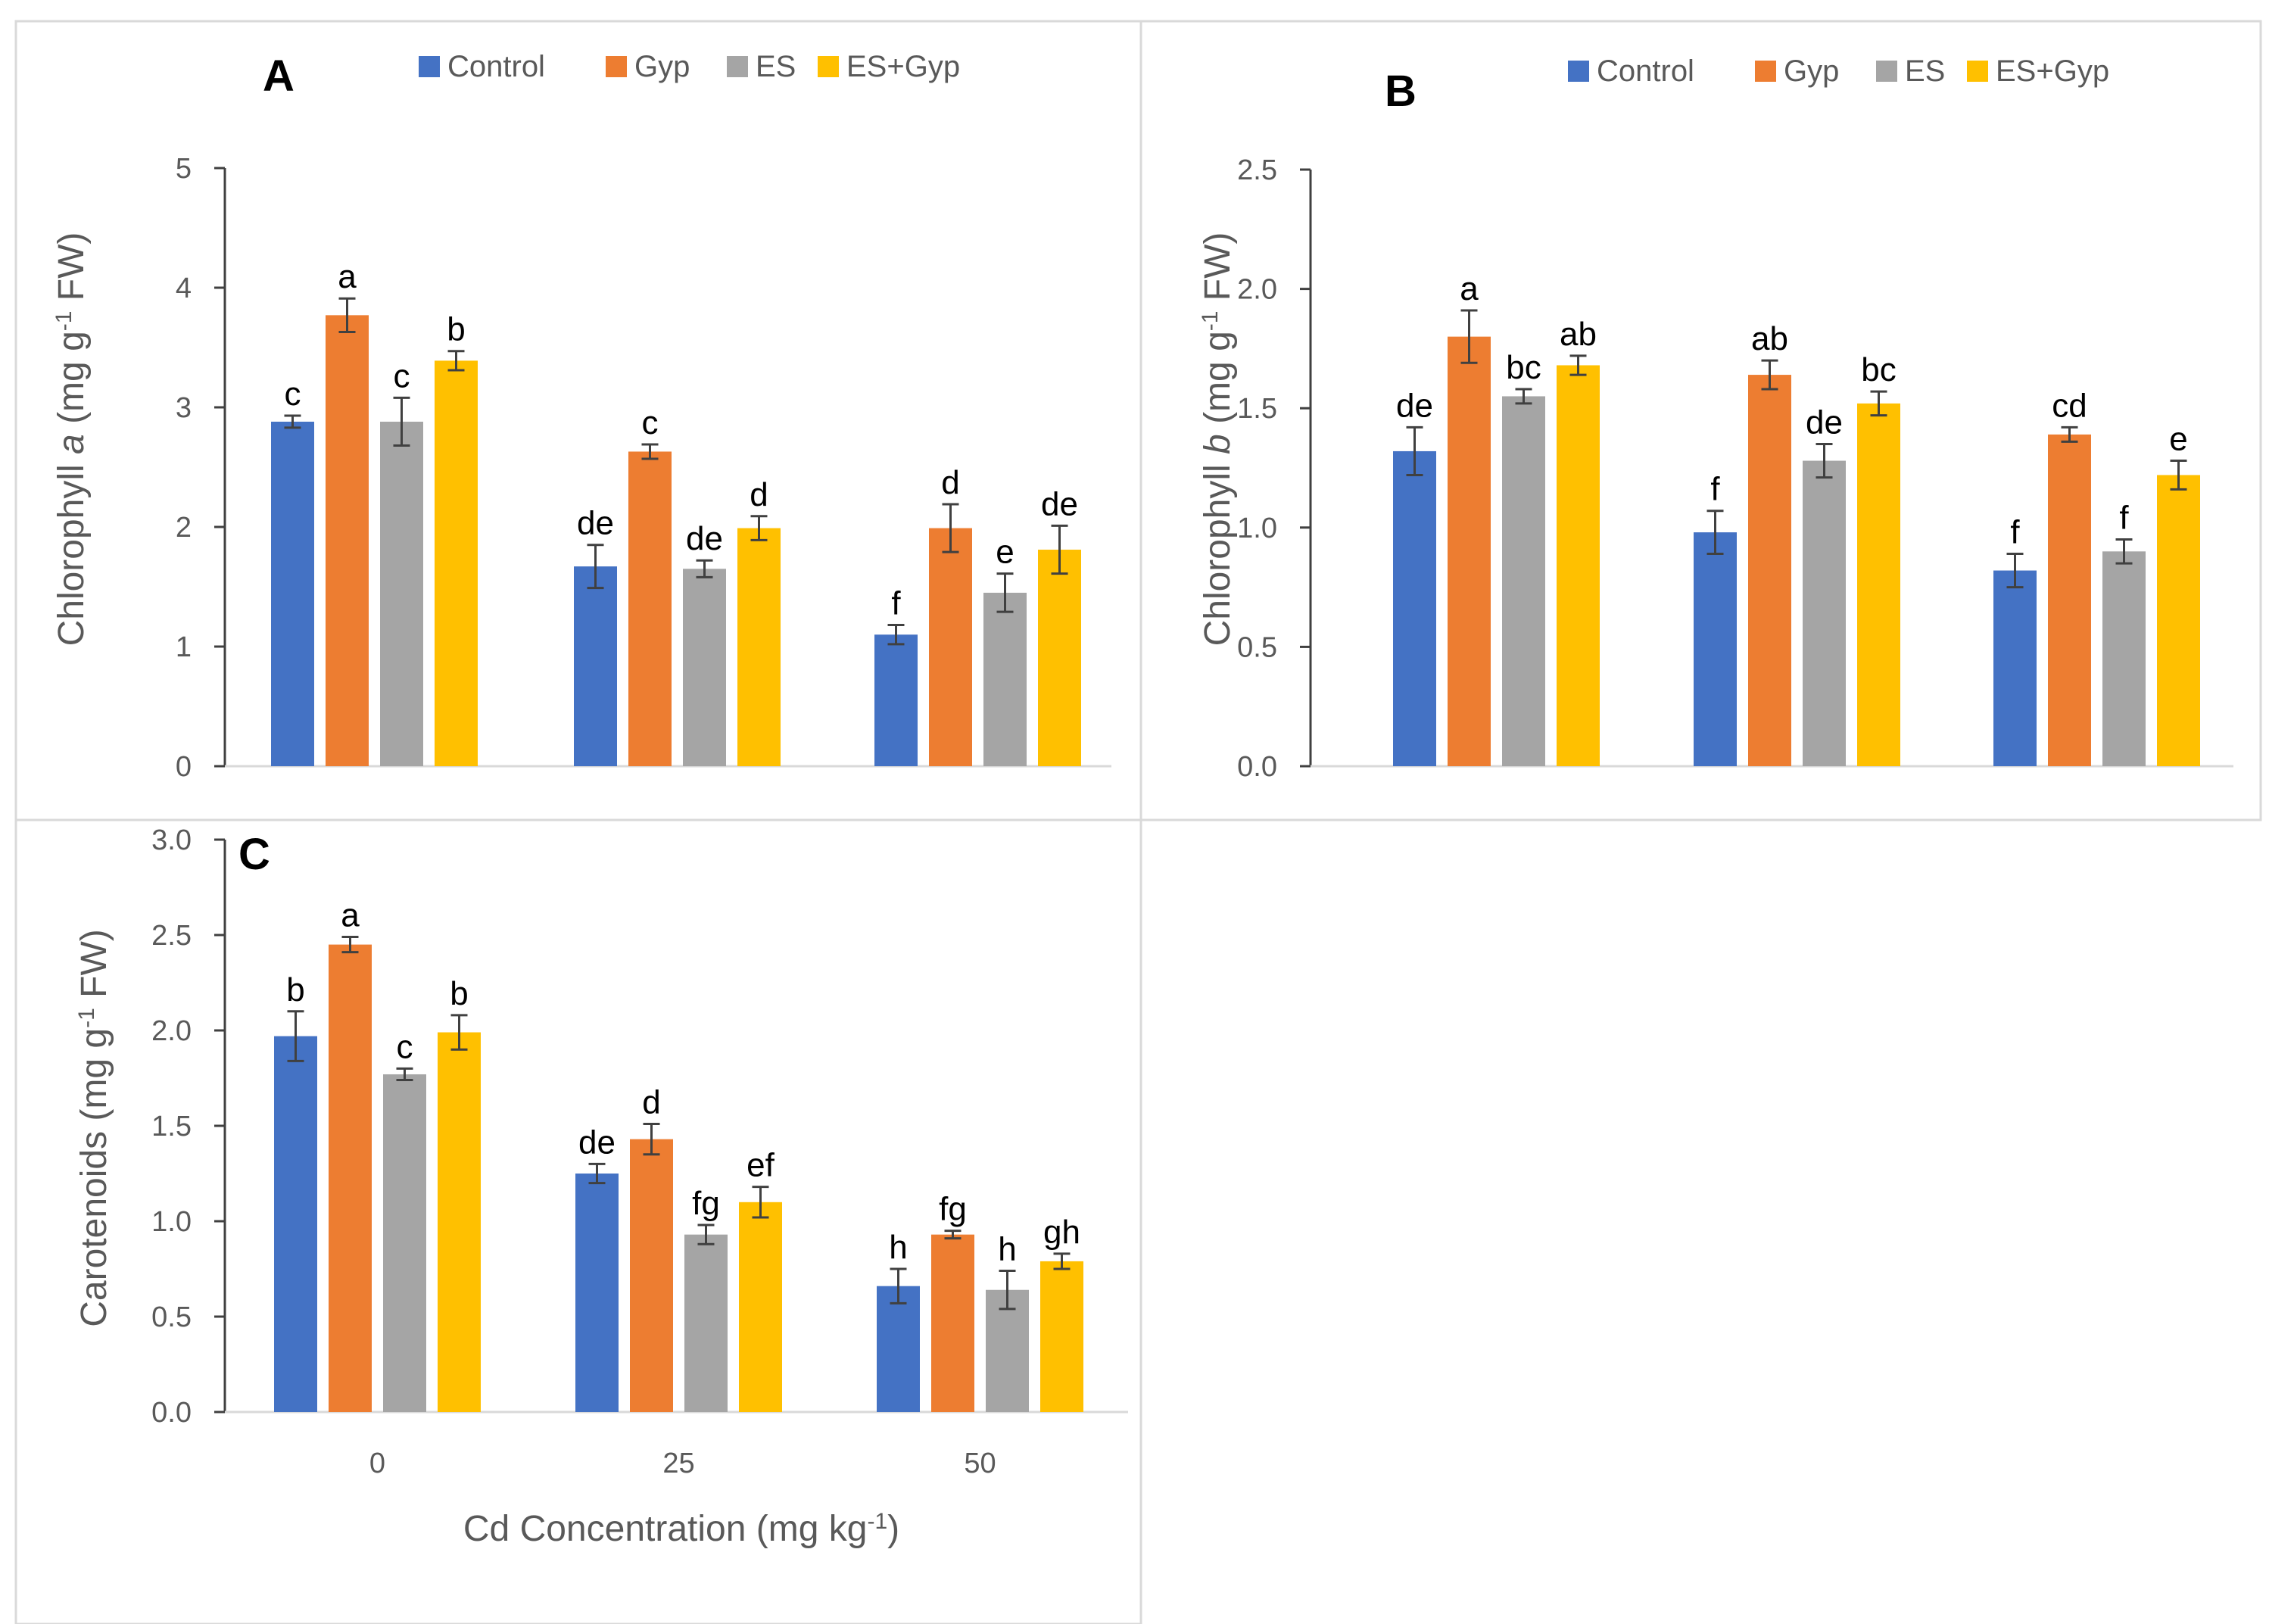  I want to click on panel-c-y-axis-title: Carotenoids (mg g-1 FW), so click(94, 1128).